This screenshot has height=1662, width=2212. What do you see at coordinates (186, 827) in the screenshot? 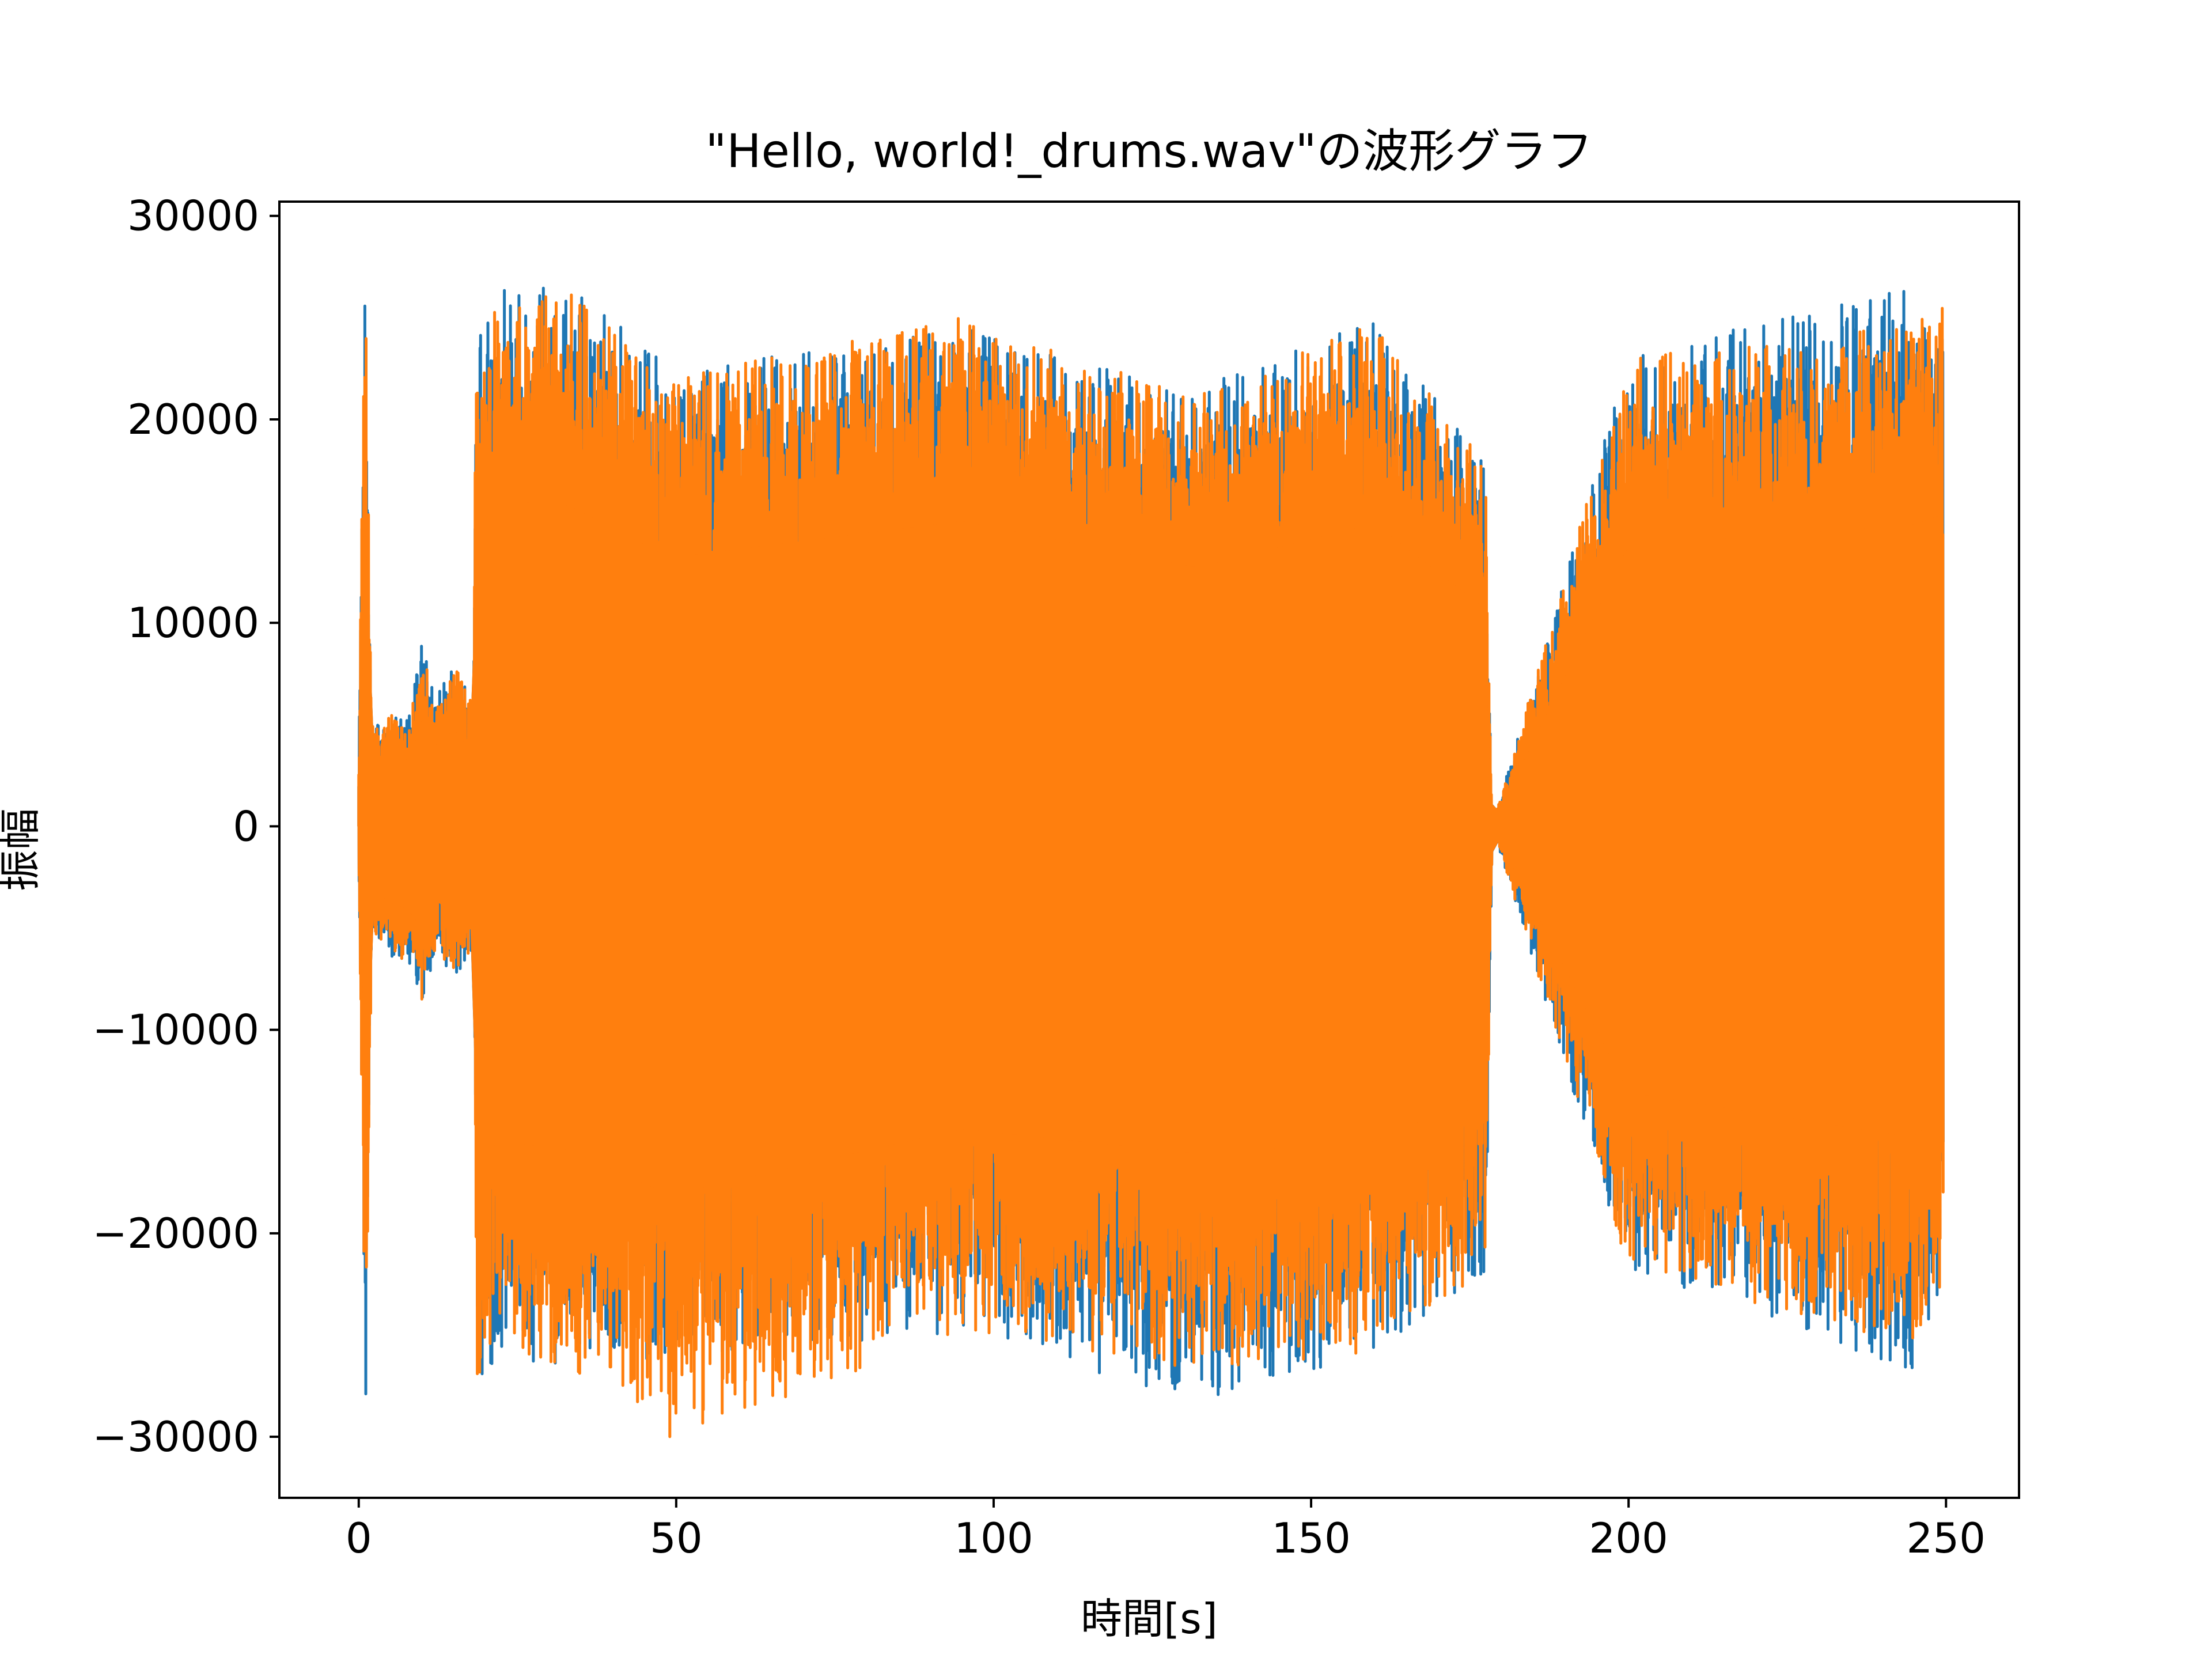
I see `y-axis: 30000 20000 10000 0 −10000 −20000 −30000` at bounding box center [186, 827].